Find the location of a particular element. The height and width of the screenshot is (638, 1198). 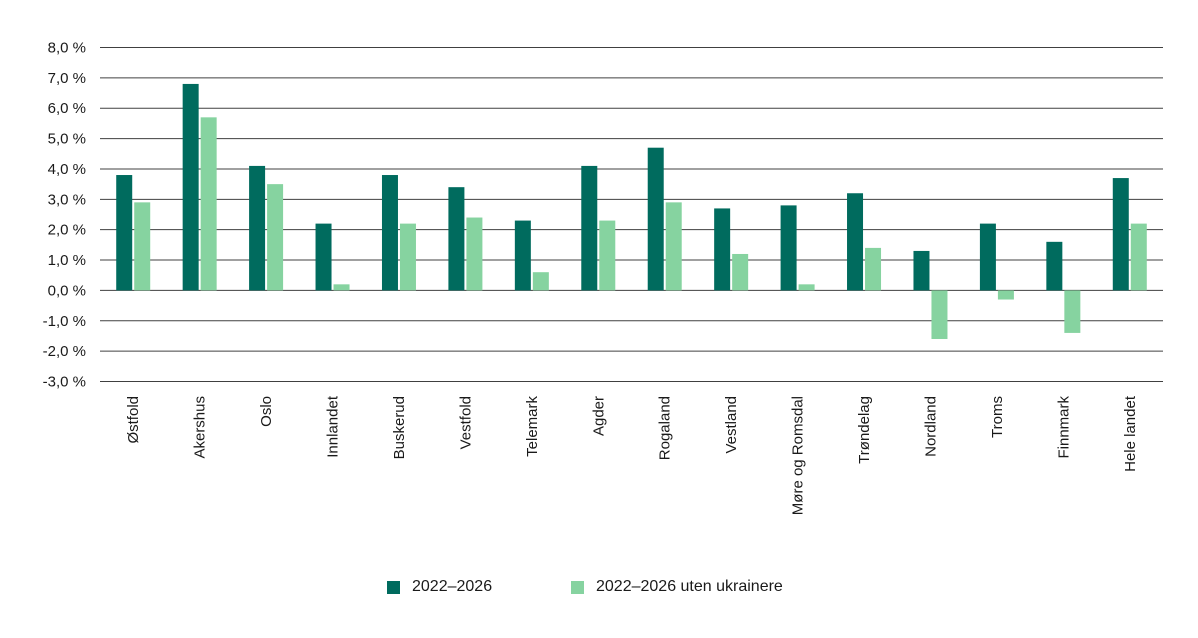

x-category-label: Trøndelag is located at coordinates (864, 430).